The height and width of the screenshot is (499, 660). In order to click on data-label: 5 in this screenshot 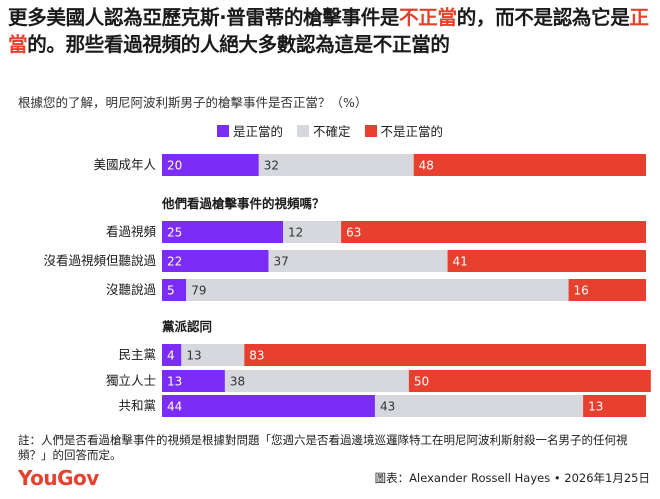, I will do `click(171, 291)`.